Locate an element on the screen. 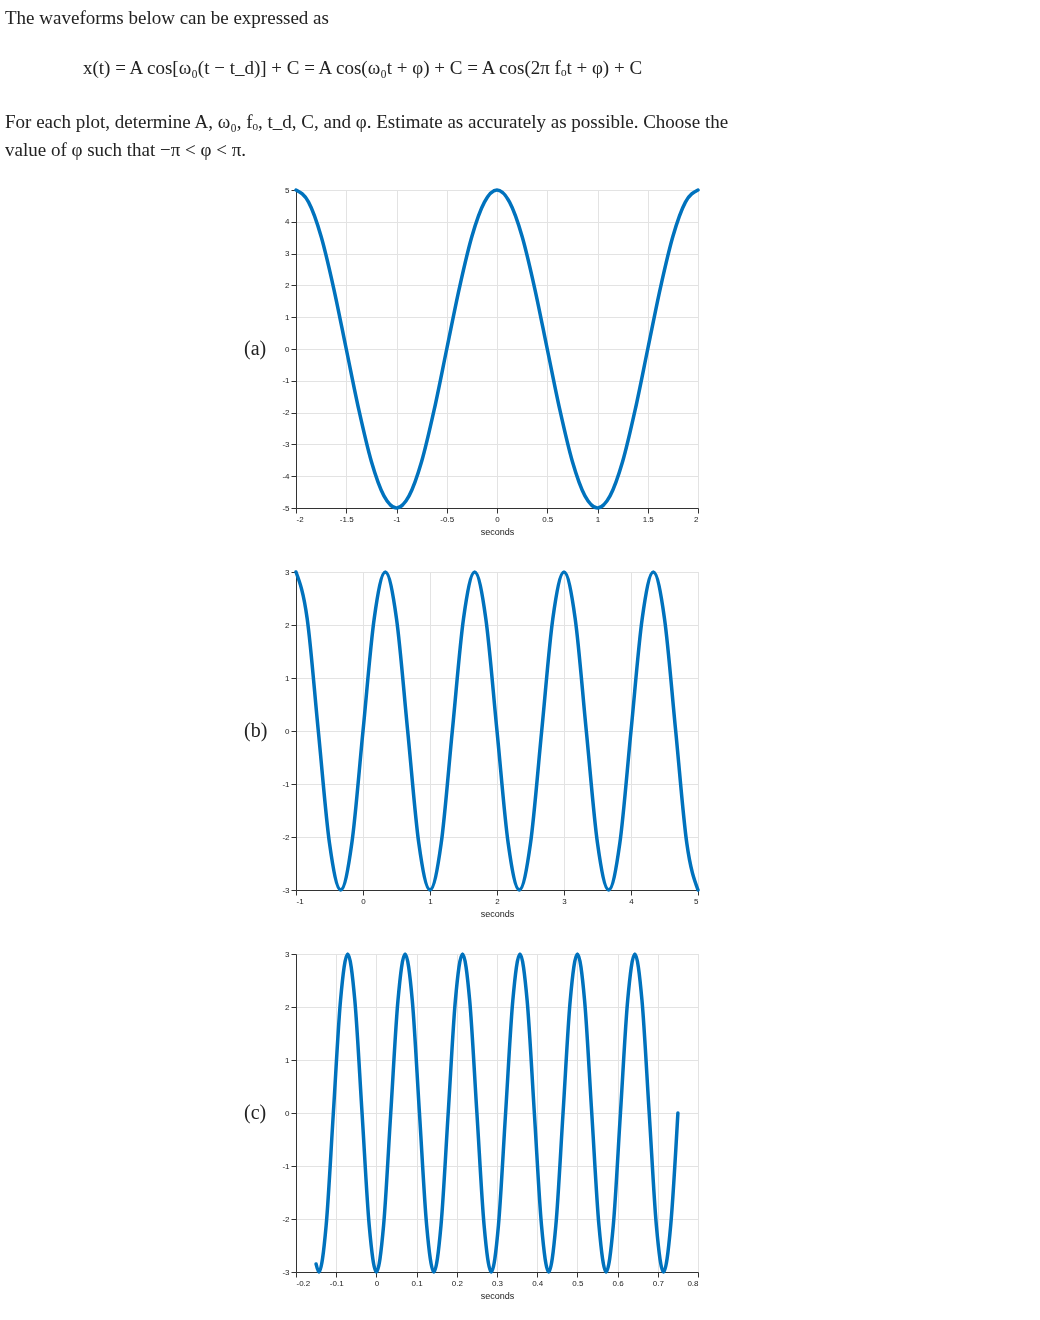  text: value of φ such that −π < φ < π. is located at coordinates (126, 149).